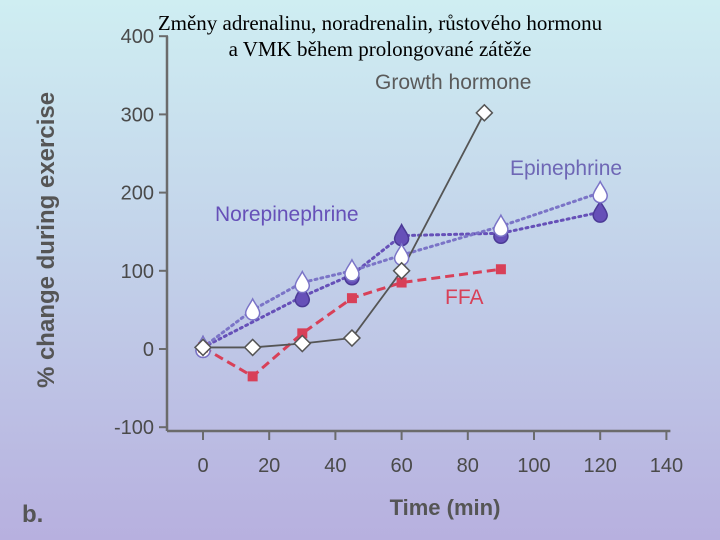 The height and width of the screenshot is (540, 720). What do you see at coordinates (202, 466) in the screenshot?
I see `x-tick-label: 0` at bounding box center [202, 466].